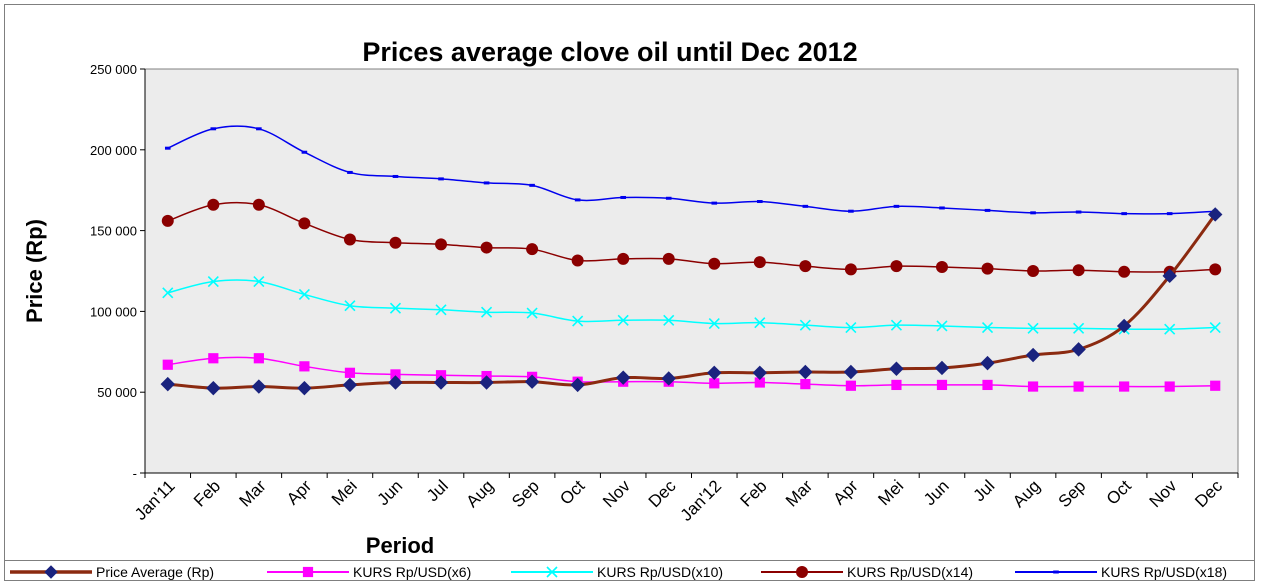 The width and height of the screenshot is (1261, 587). Describe the element at coordinates (437, 490) in the screenshot. I see `x-tick-label: Jul` at that location.